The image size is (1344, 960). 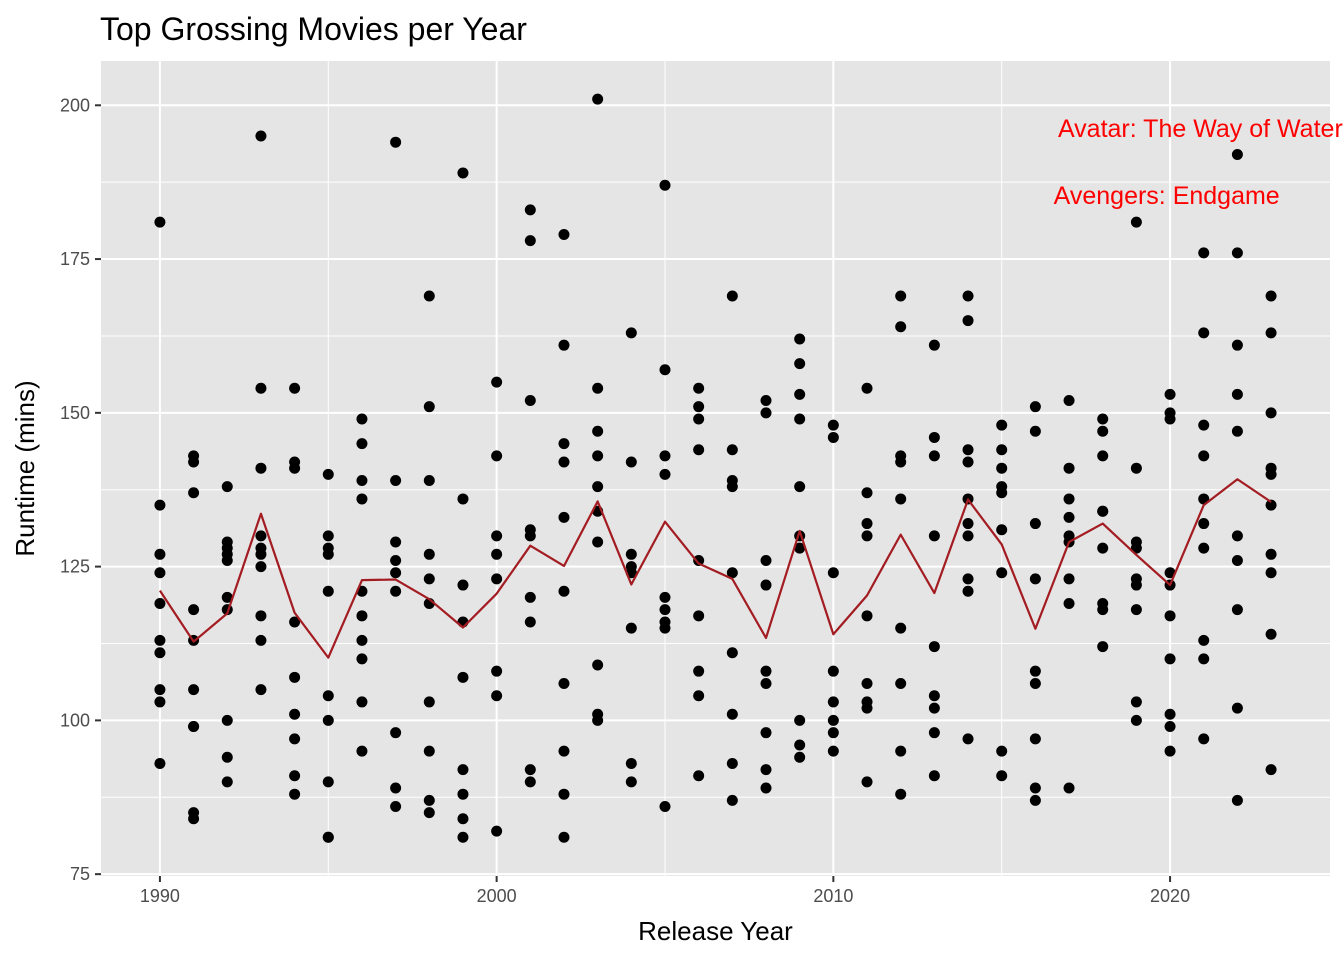 I want to click on y-tick-label: 175, so click(x=75, y=259).